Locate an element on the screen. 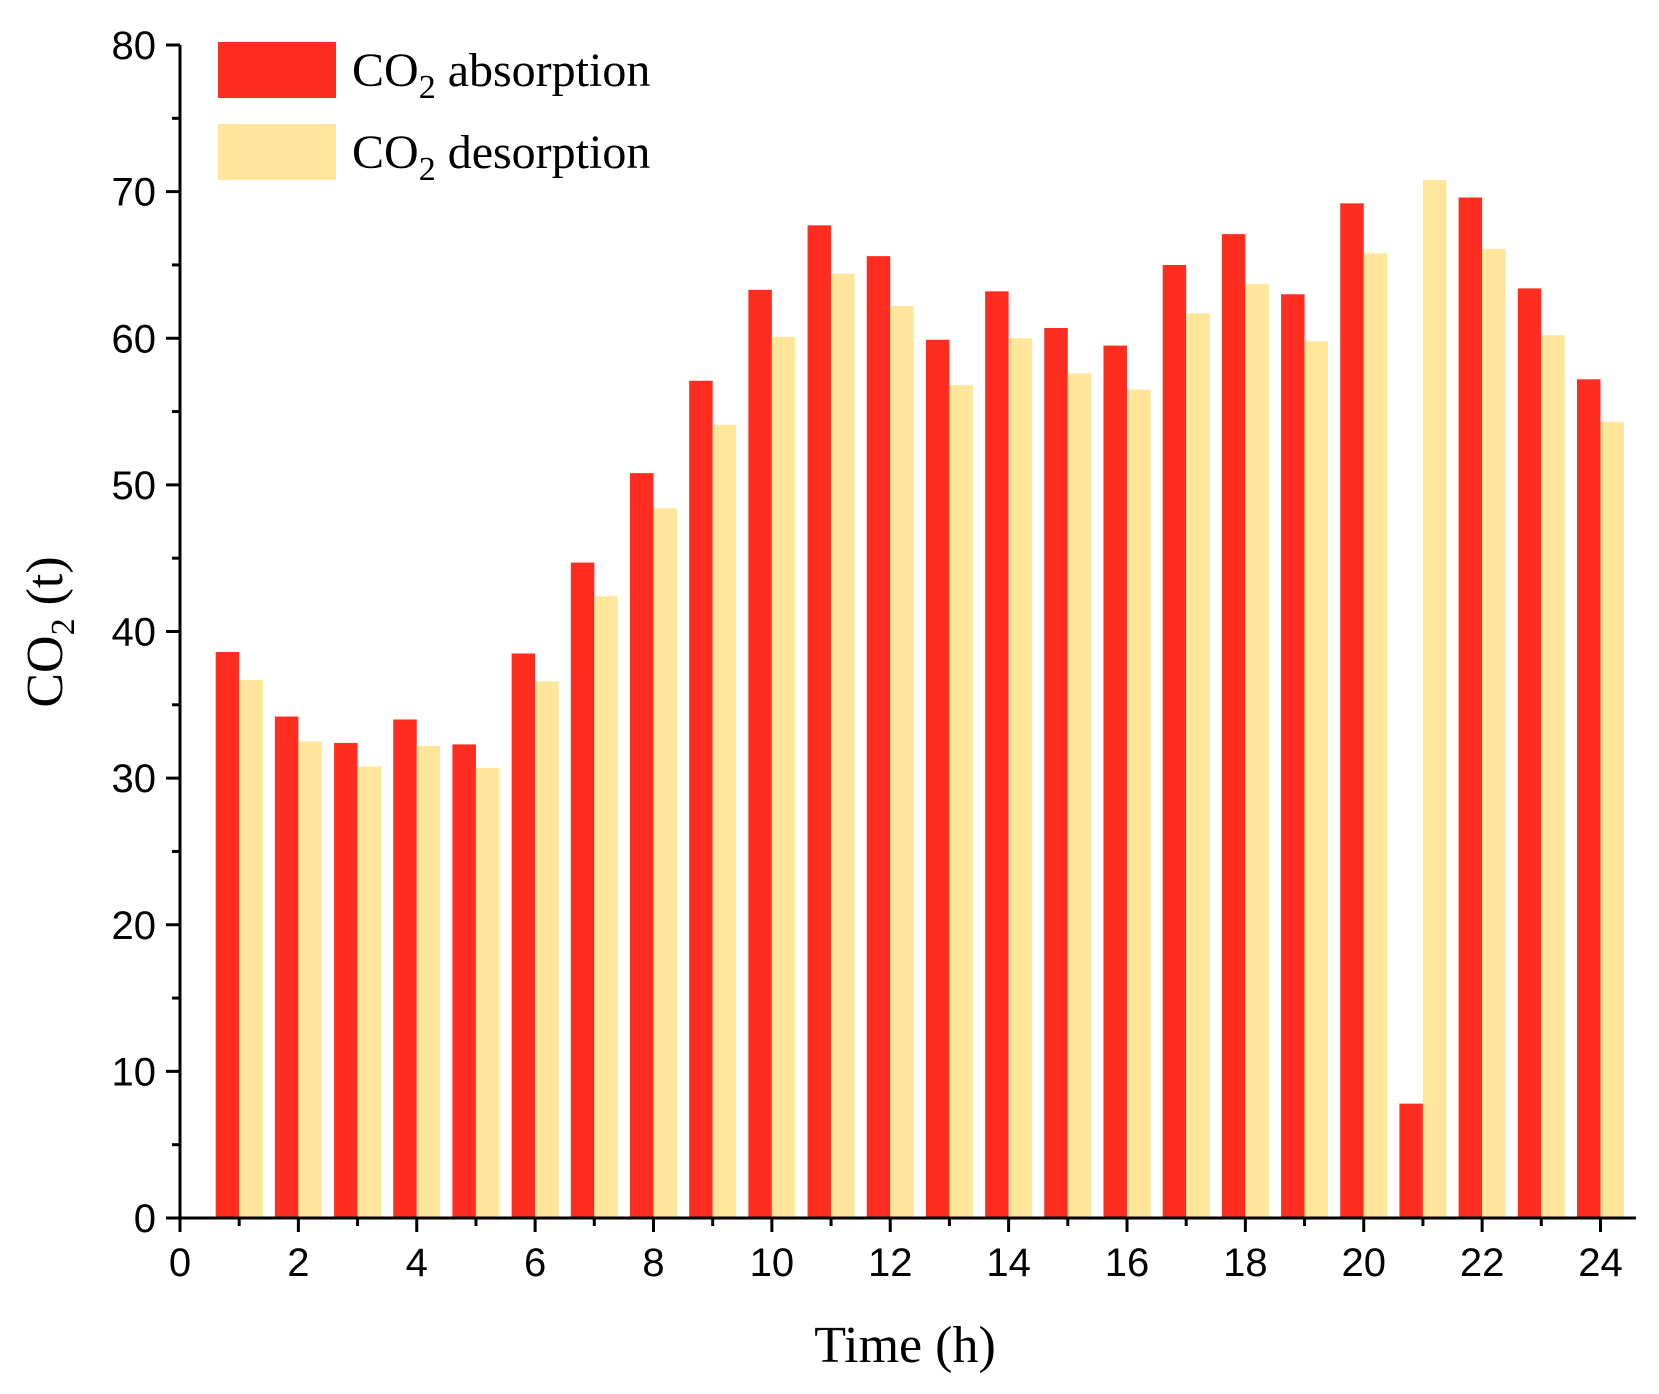  y-tick-label-50: 50 is located at coordinates (134, 486).